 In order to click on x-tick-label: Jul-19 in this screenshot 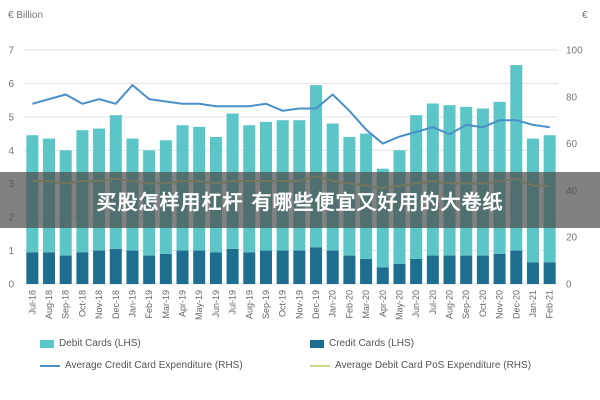, I will do `click(233, 302)`.